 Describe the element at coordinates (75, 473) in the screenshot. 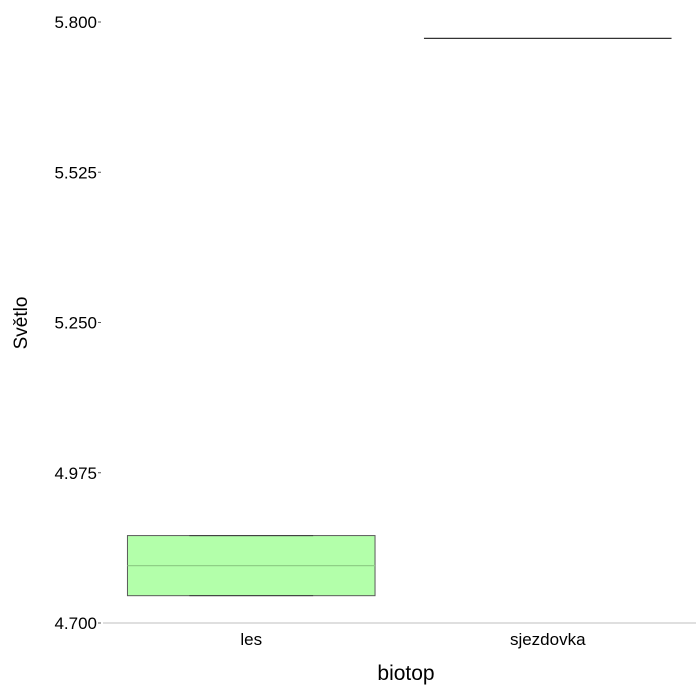

I see `y-tick-label: 4.975` at that location.